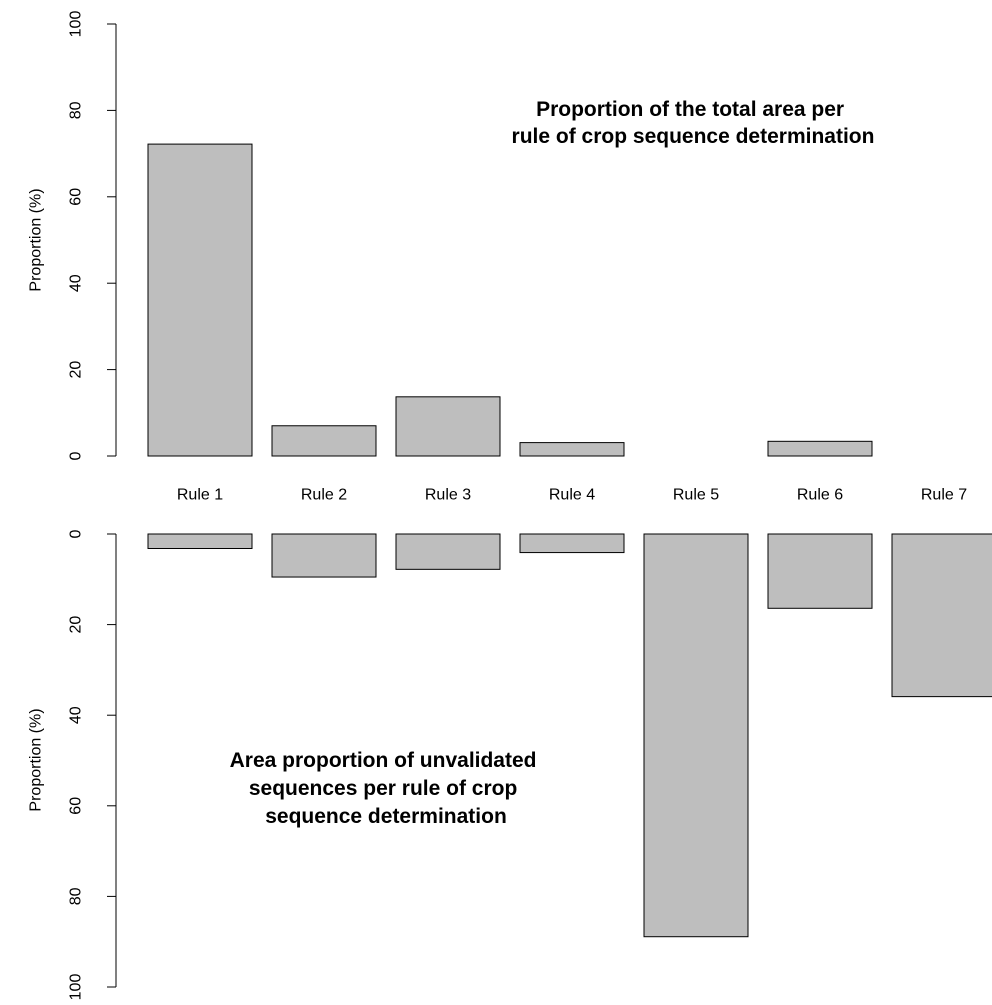 Image resolution: width=992 pixels, height=1005 pixels. Describe the element at coordinates (386, 816) in the screenshot. I see `bottom-chart-title-line: sequence determination` at that location.